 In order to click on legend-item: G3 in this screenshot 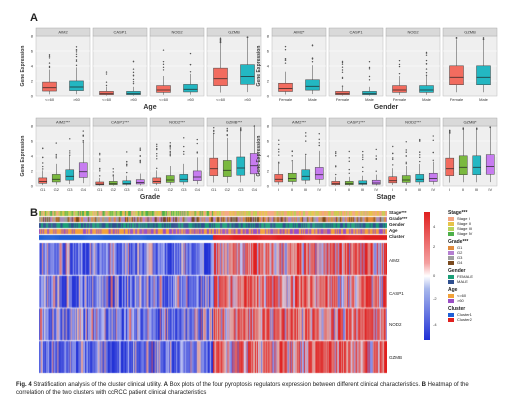, I will do `click(477, 257)`.